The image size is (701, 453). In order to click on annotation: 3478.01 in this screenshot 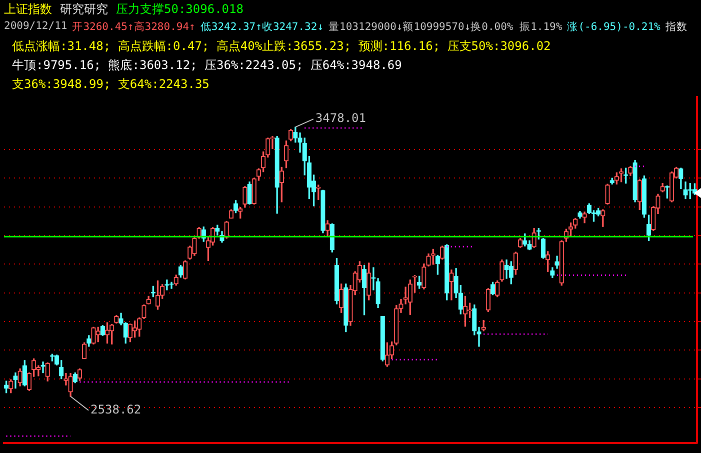, I will do `click(340, 118)`.